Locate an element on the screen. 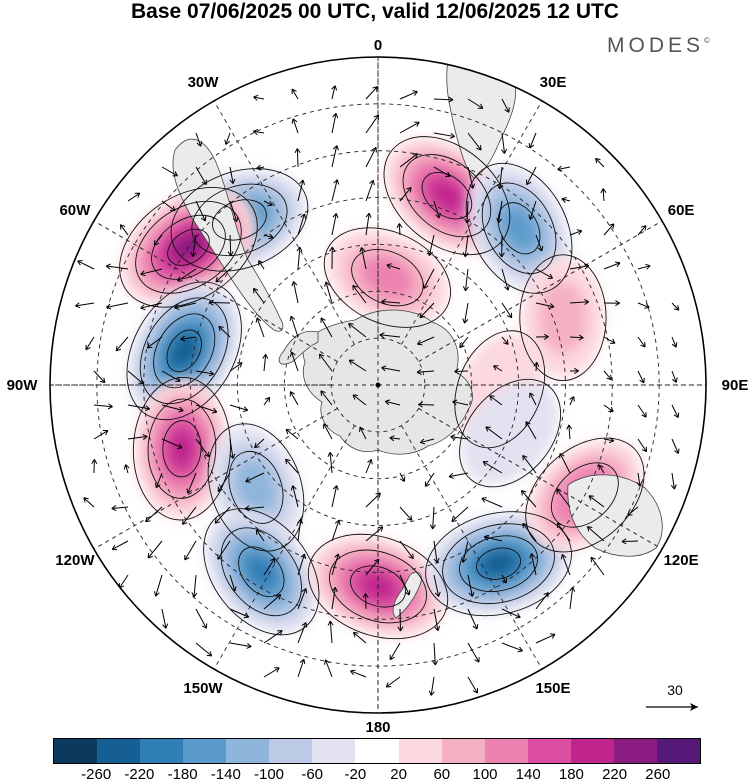 Image resolution: width=750 pixels, height=783 pixels. colorbar-tick-label: -140 is located at coordinates (225, 774).